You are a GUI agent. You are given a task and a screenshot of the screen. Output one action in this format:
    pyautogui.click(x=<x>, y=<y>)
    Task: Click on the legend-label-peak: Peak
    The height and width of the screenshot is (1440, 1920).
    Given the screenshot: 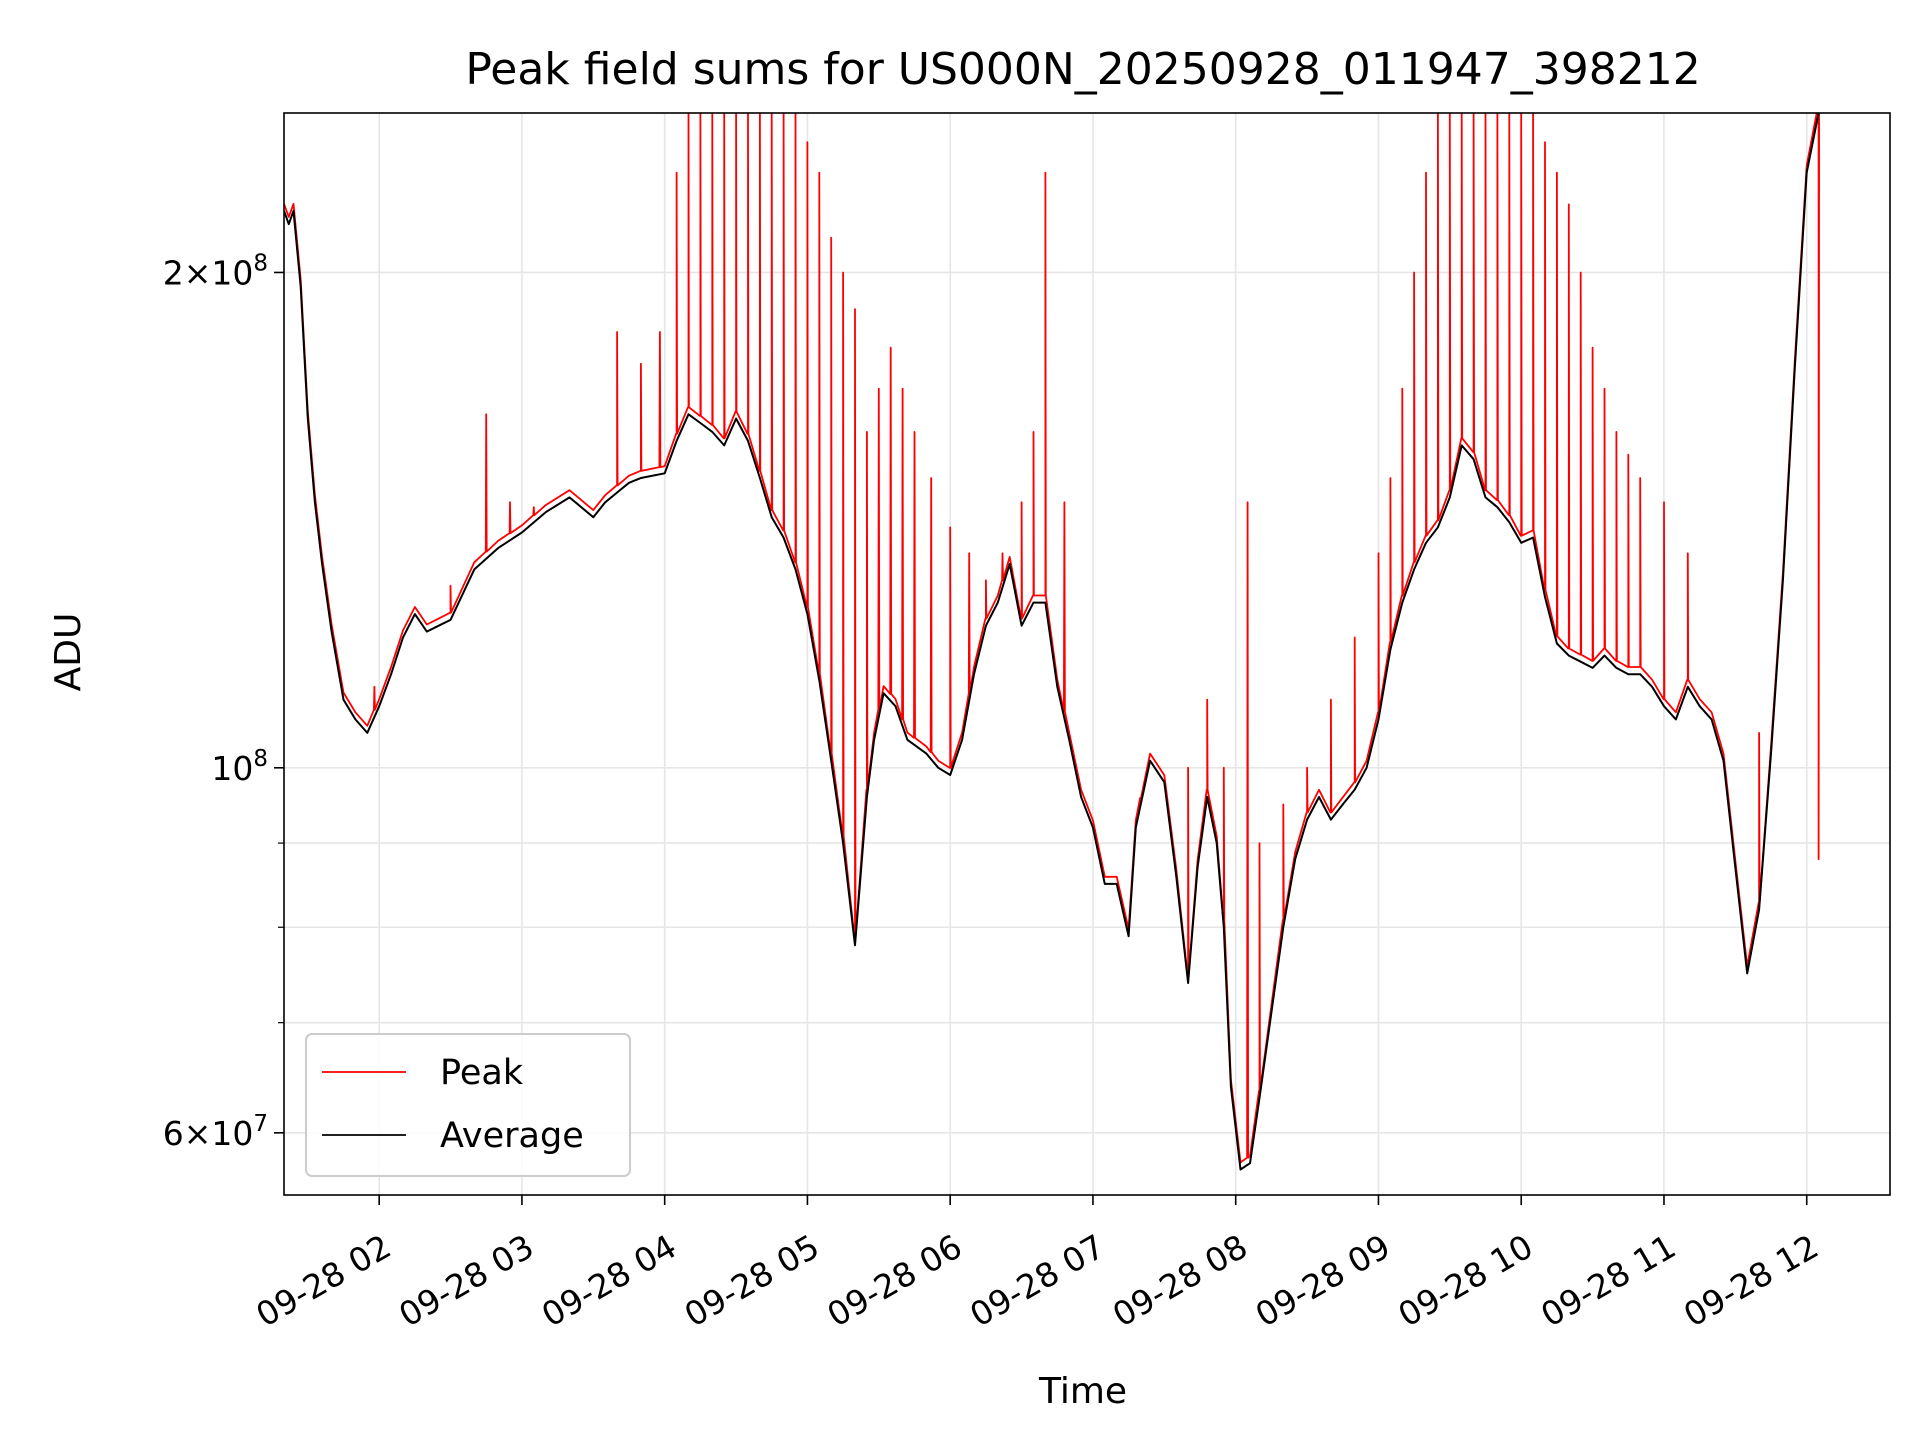 What is the action you would take?
    pyautogui.click(x=482, y=1073)
    